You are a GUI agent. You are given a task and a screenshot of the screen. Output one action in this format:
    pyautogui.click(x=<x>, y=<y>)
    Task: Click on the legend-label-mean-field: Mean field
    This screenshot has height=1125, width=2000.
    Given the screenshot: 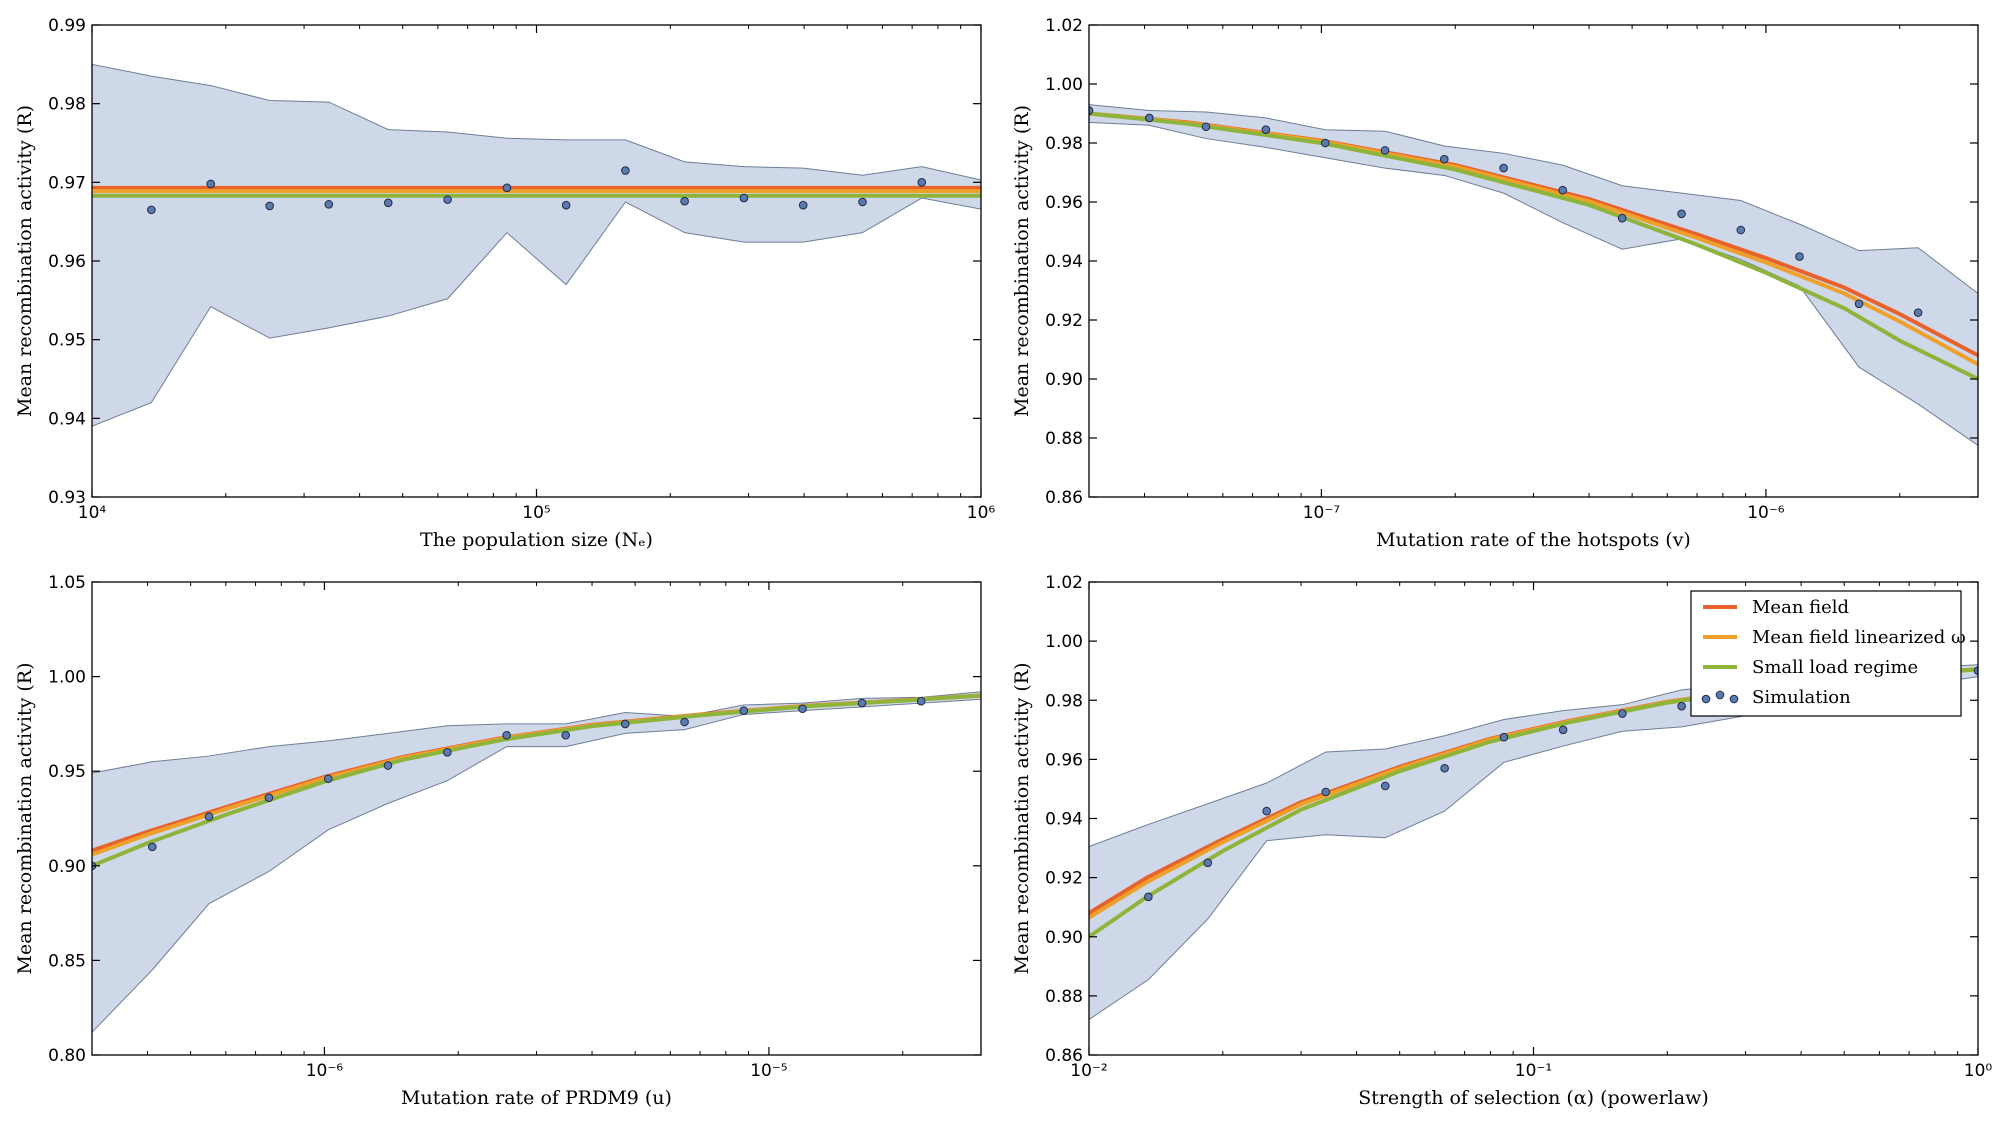 What is the action you would take?
    pyautogui.click(x=1800, y=607)
    